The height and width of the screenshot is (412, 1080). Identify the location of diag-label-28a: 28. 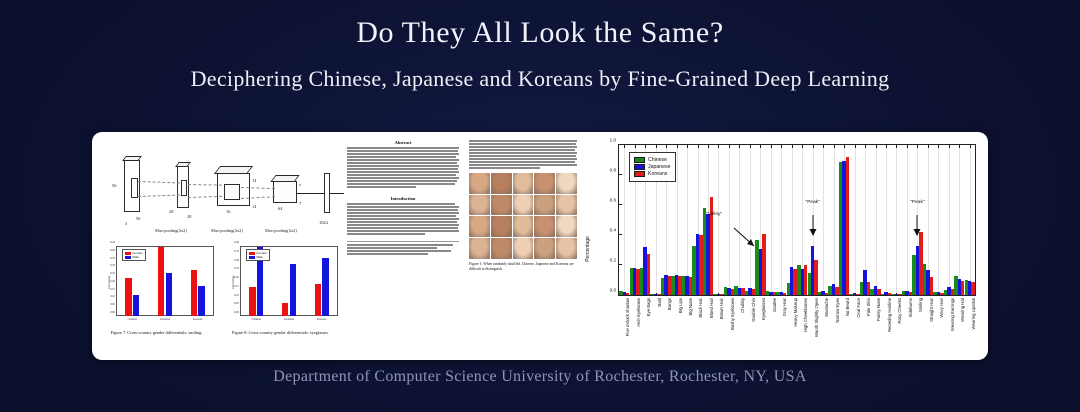
(171, 211).